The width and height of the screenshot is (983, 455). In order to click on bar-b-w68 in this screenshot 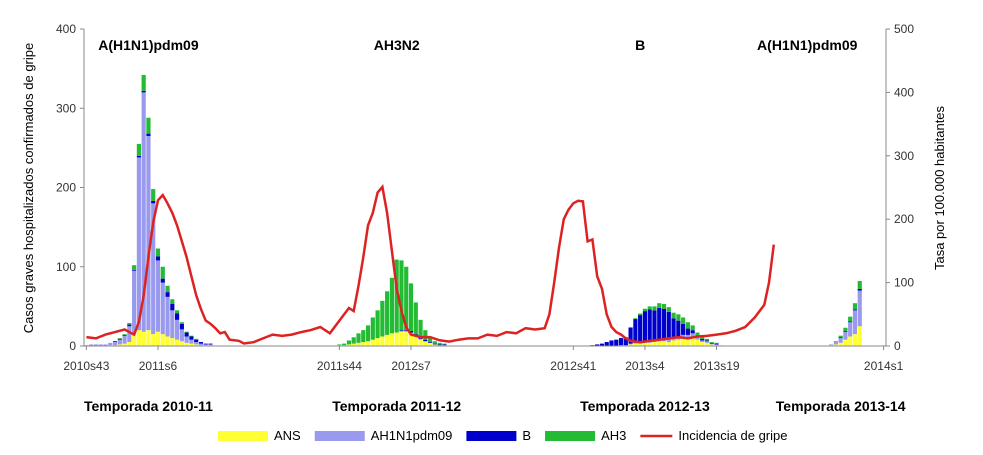, I will do `click(411, 331)`.